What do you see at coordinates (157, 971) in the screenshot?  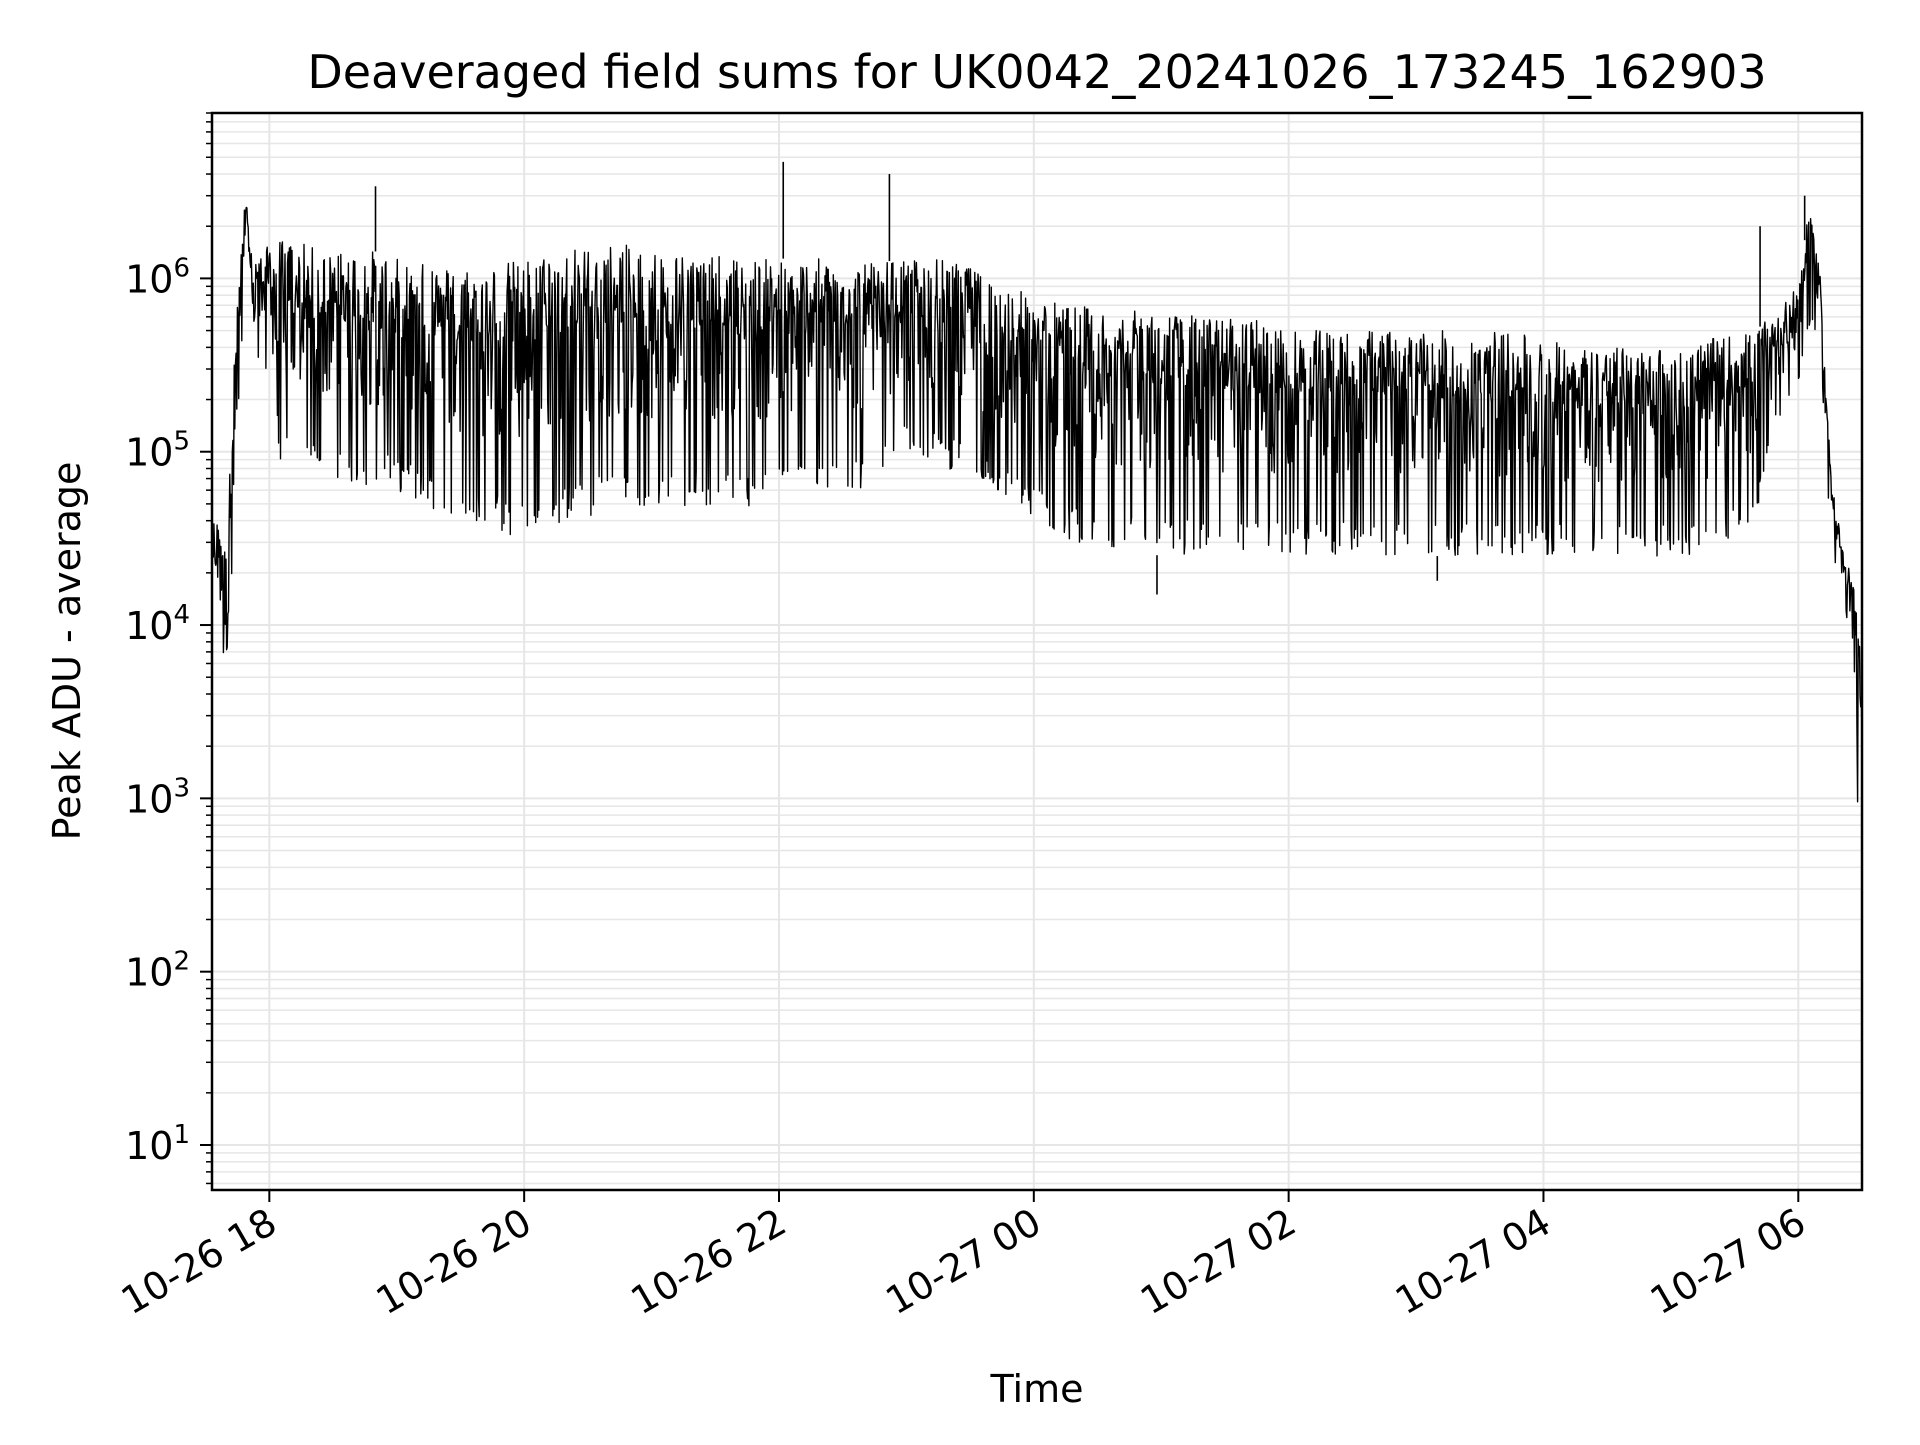 I see `y-tick-label: 102` at bounding box center [157, 971].